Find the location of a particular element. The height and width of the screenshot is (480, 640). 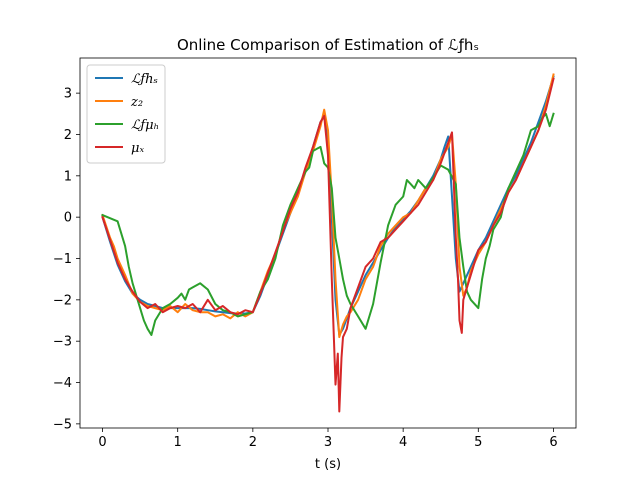

x-axis-label: t (s) is located at coordinates (328, 464).